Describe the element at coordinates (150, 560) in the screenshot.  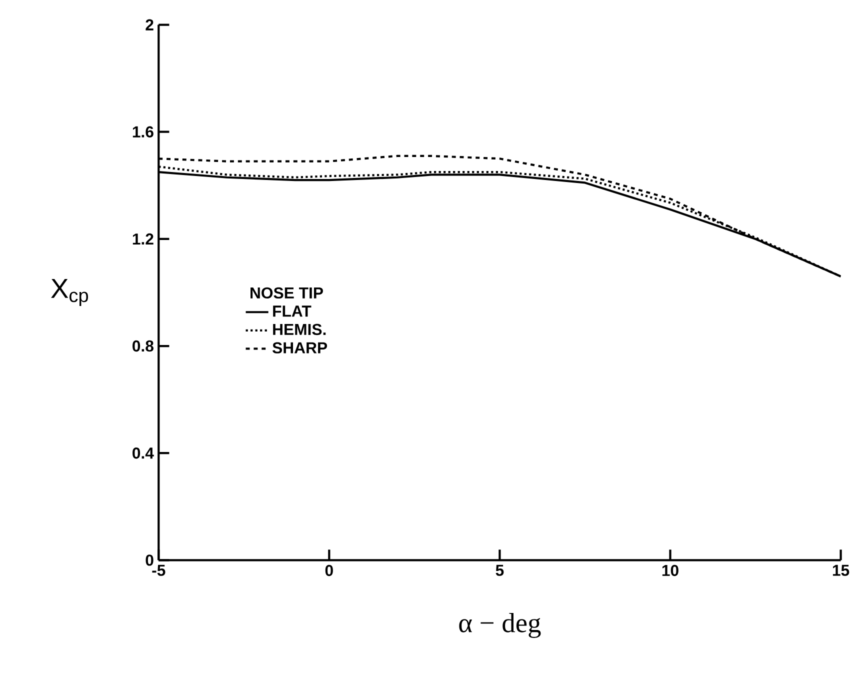
I see `y-tick-label: 0` at that location.